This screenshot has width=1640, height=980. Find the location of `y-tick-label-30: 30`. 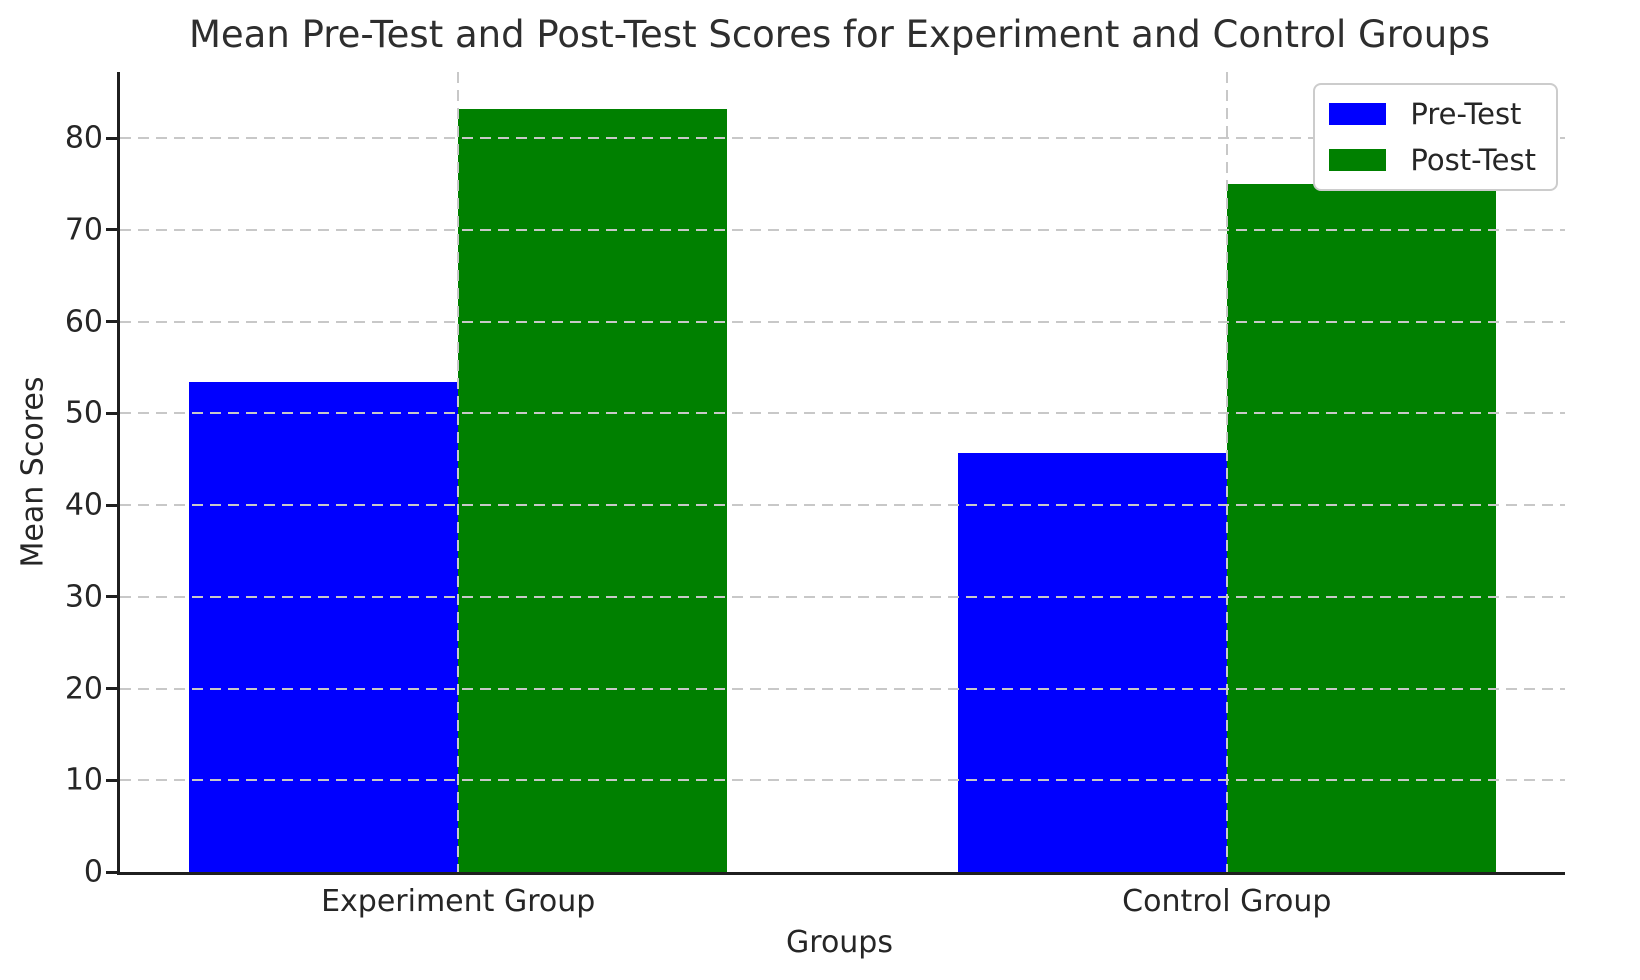

y-tick-label-30: 30 is located at coordinates (83, 597).